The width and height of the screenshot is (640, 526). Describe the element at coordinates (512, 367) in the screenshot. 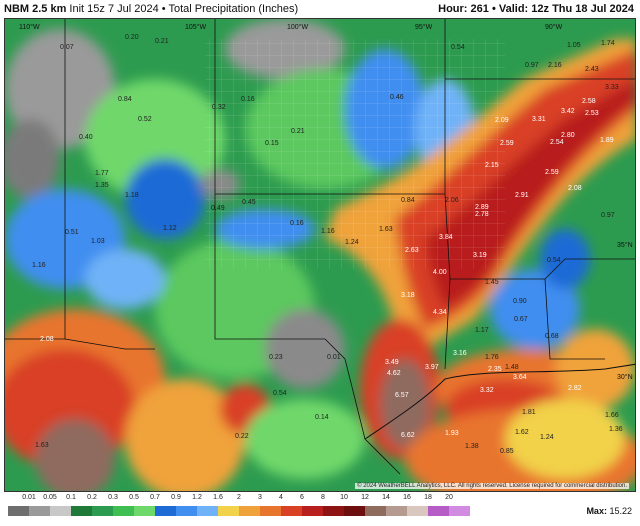

I see `precip-value-label: 1.48` at that location.